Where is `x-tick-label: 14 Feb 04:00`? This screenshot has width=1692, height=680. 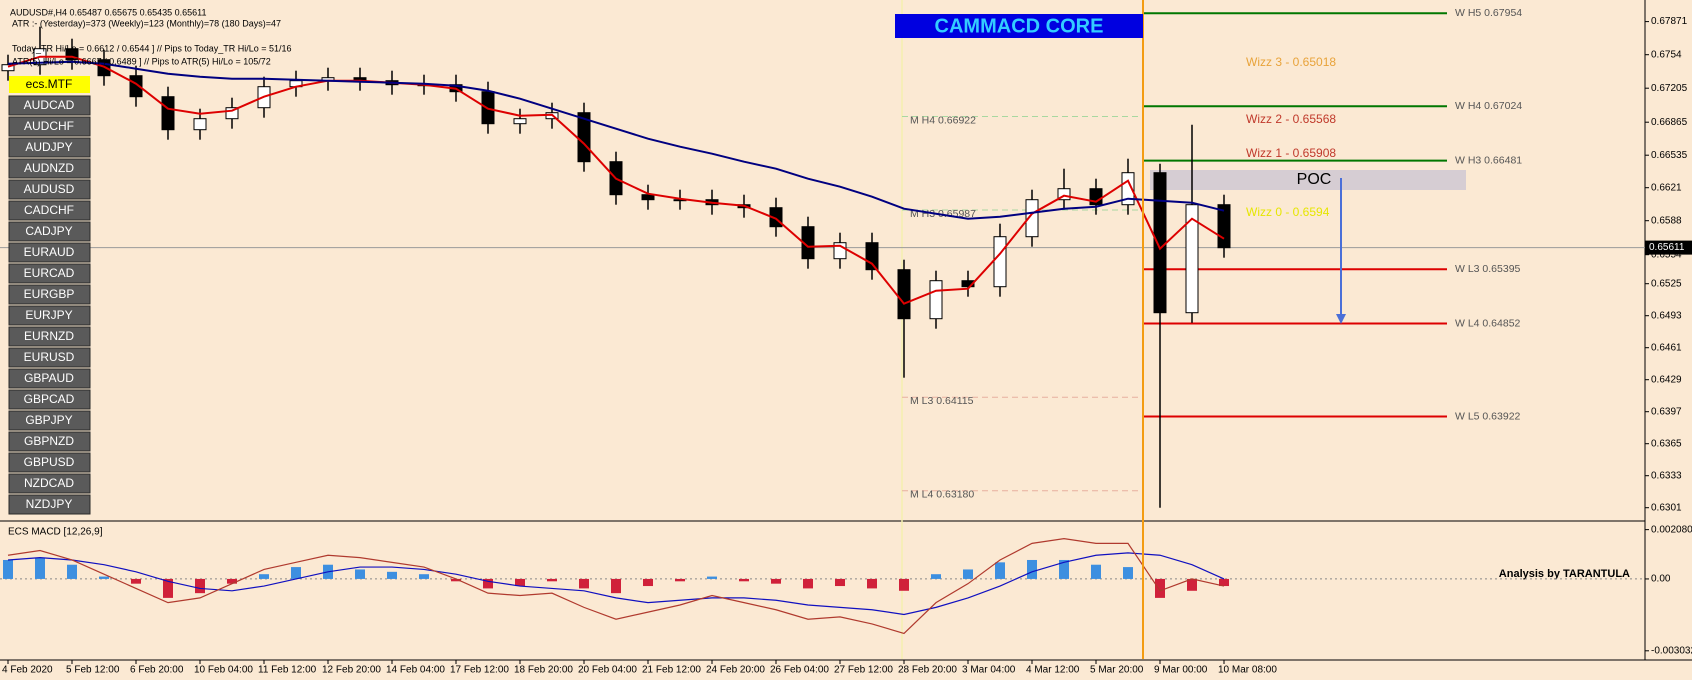 x-tick-label: 14 Feb 04:00 is located at coordinates (415, 670).